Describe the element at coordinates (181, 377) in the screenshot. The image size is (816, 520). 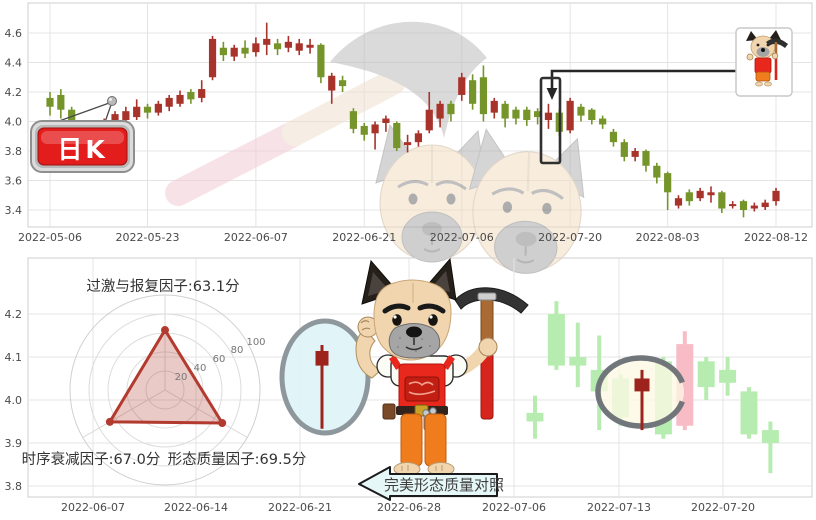
I see `radar-ring-label: 20` at that location.